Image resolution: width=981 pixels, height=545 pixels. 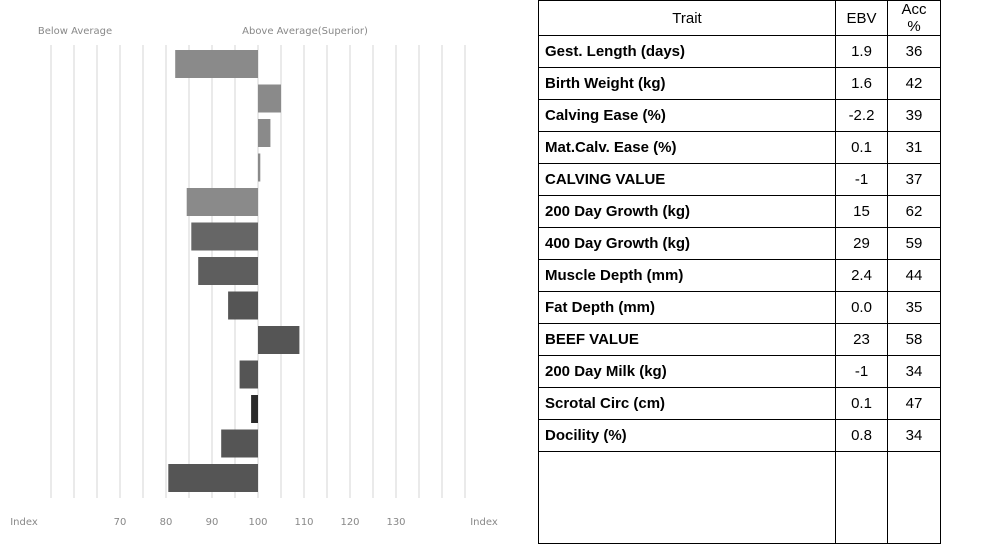 What do you see at coordinates (861, 18) in the screenshot?
I see `header-cell: EBV` at bounding box center [861, 18].